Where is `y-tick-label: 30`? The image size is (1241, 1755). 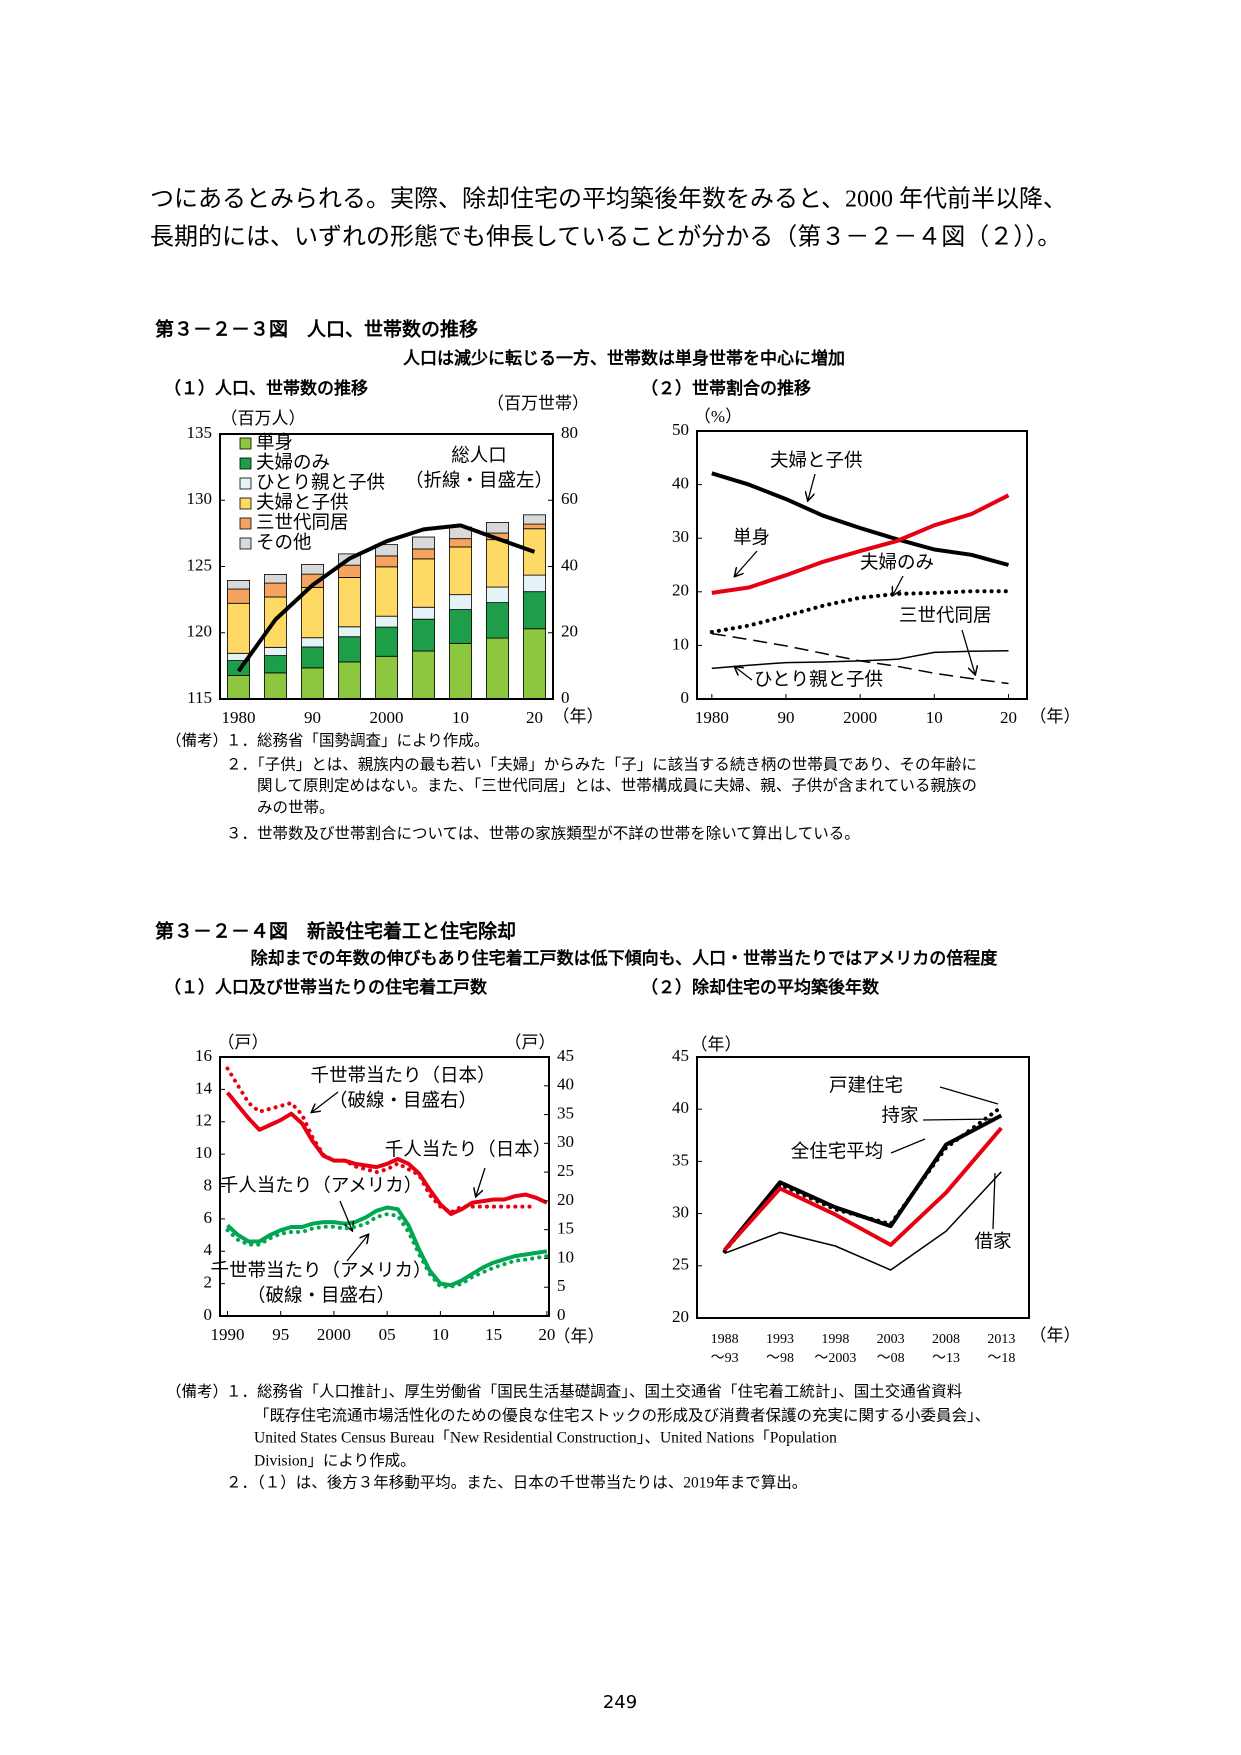
y-tick-label: 30 is located at coordinates (680, 536).